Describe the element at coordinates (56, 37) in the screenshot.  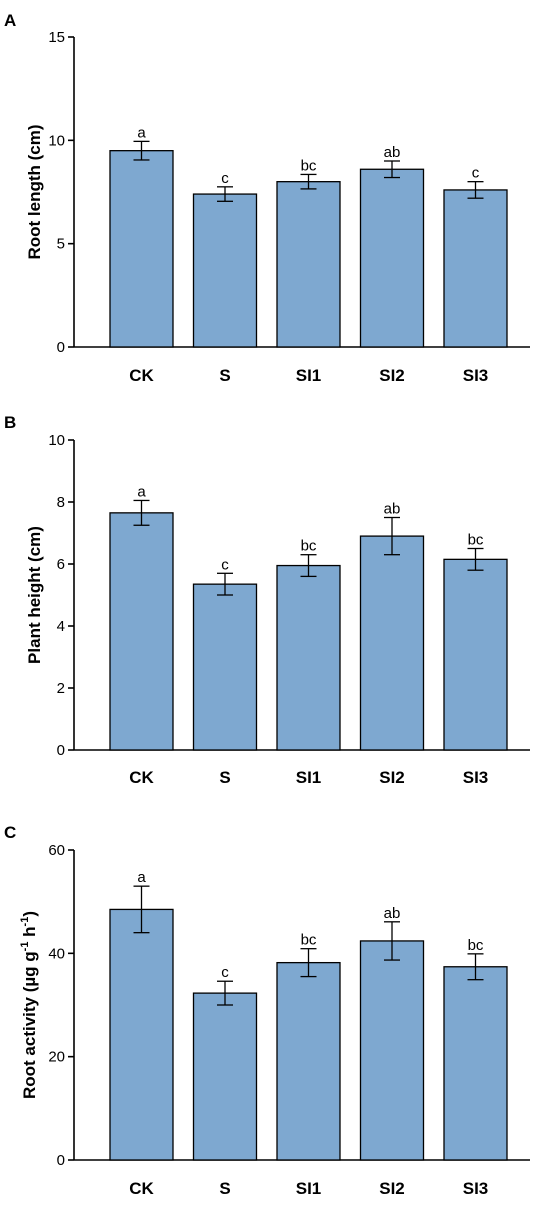
I see `y-tick-label: 15` at that location.